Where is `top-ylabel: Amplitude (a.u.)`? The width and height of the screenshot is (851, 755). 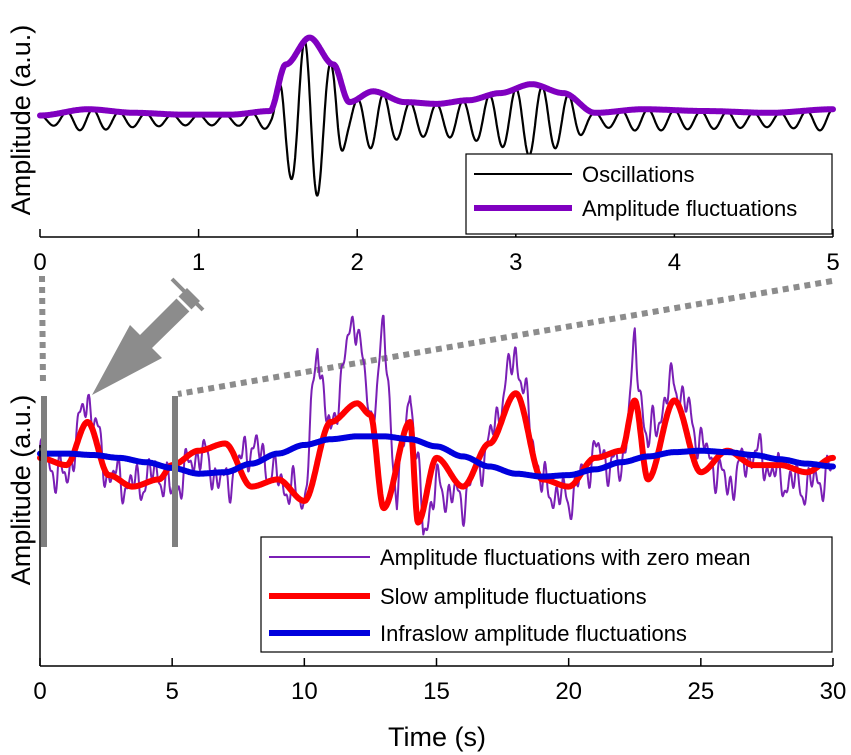
top-ylabel: Amplitude (a.u.) is located at coordinates (21, 120).